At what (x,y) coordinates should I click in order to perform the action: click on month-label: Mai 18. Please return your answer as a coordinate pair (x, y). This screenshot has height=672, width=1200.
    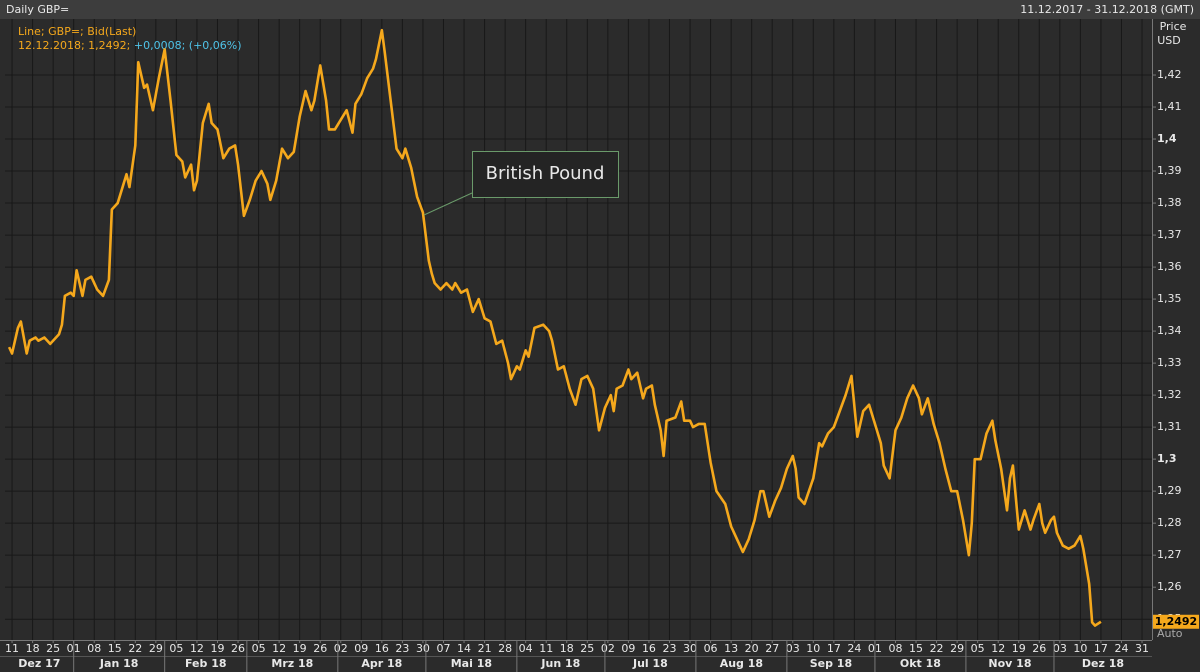
    Looking at the image, I should click on (471, 663).